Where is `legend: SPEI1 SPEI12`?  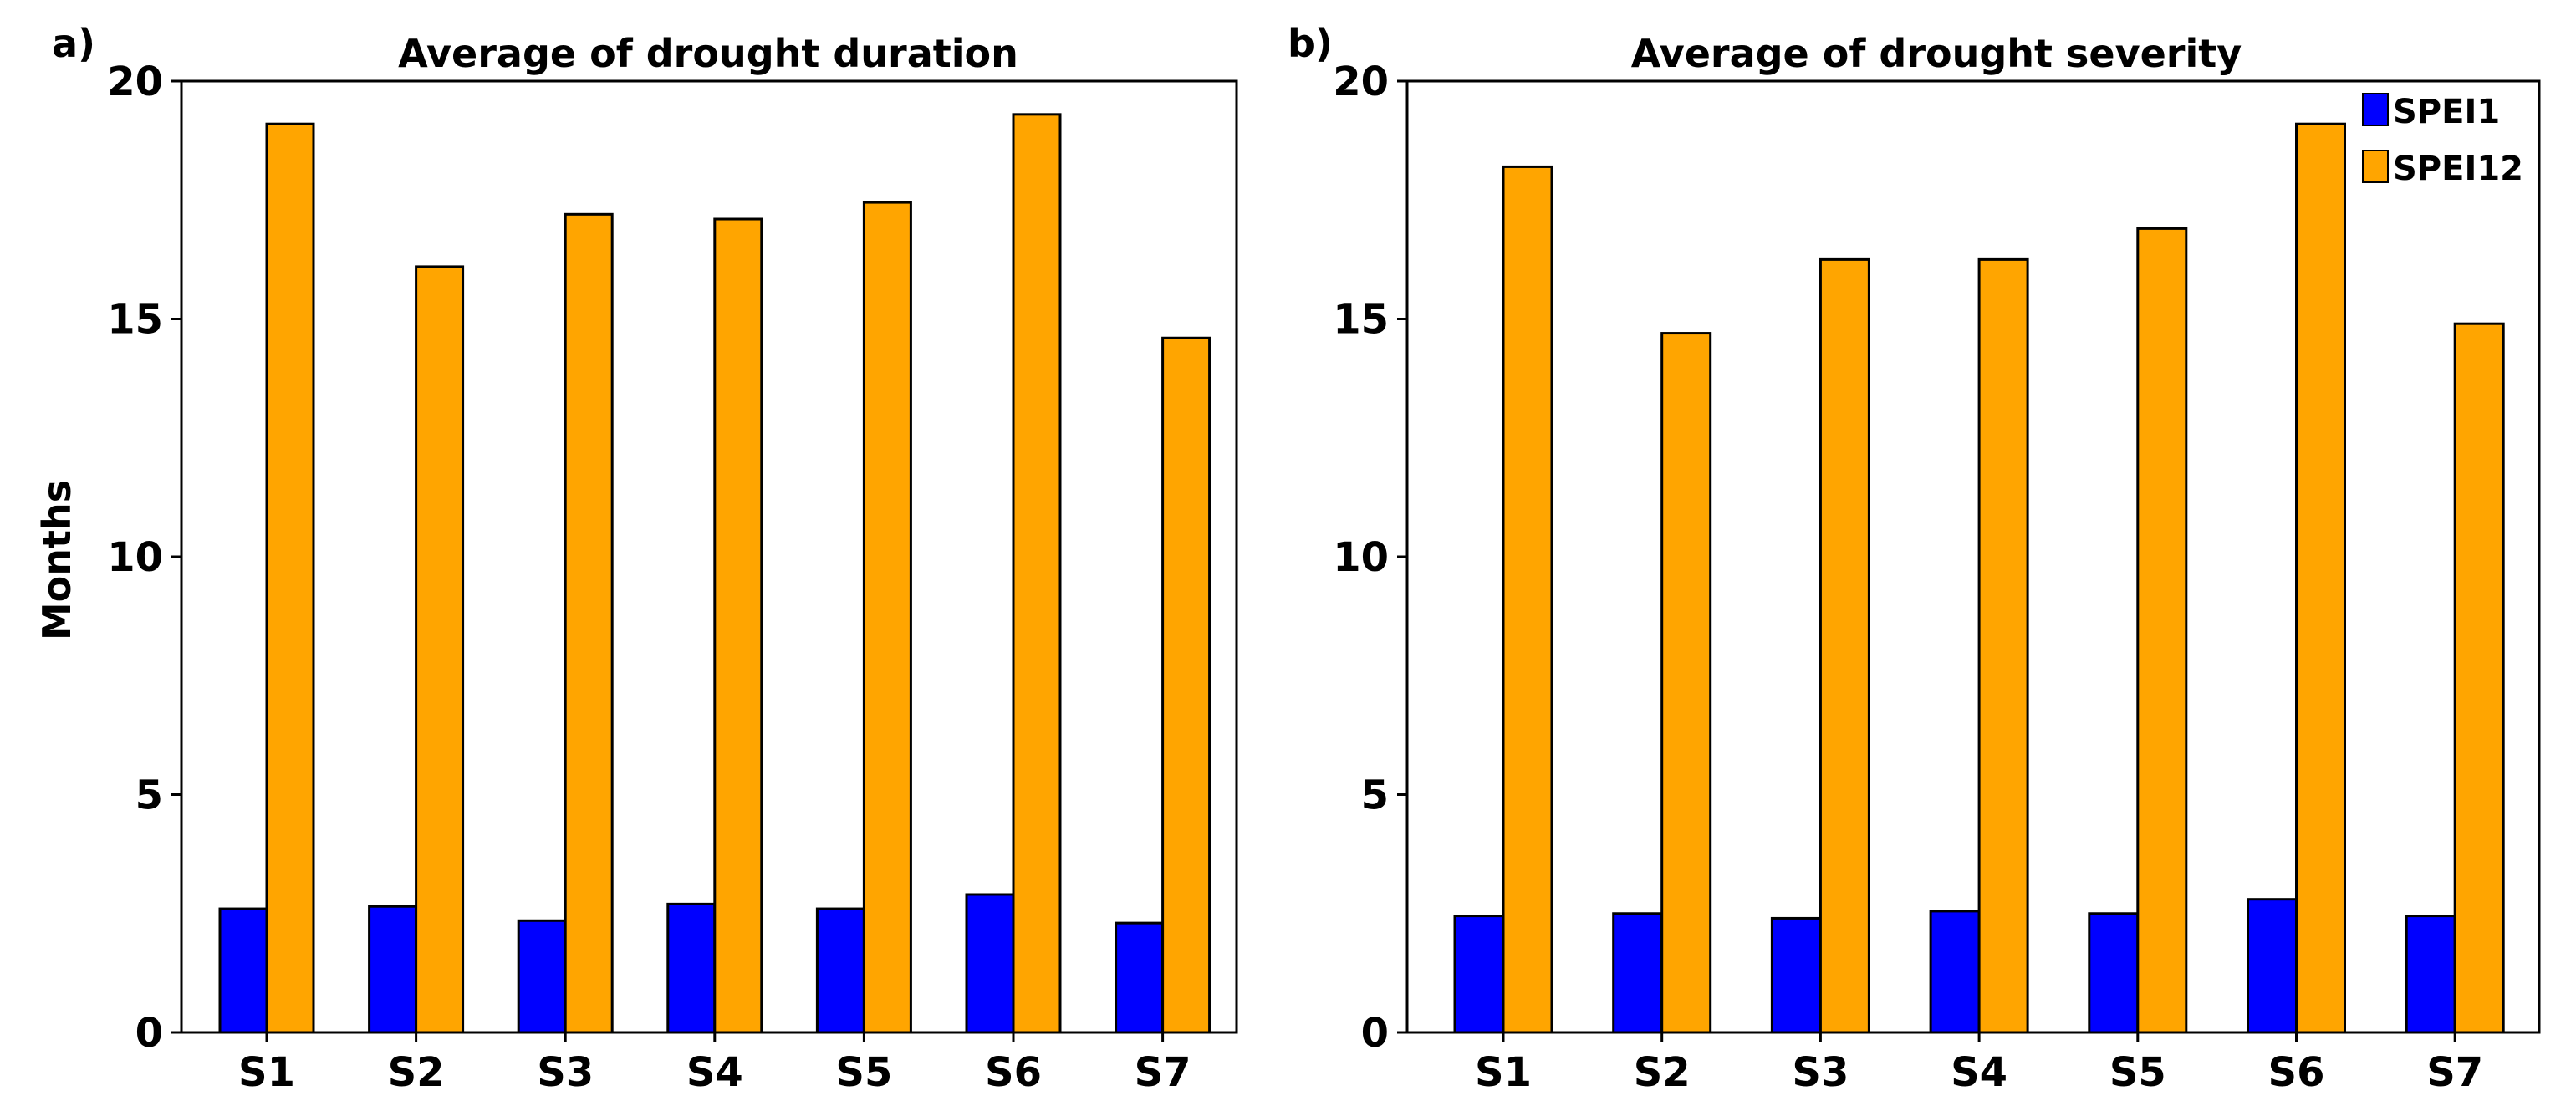
legend: SPEI1 SPEI12 is located at coordinates (2443, 140).